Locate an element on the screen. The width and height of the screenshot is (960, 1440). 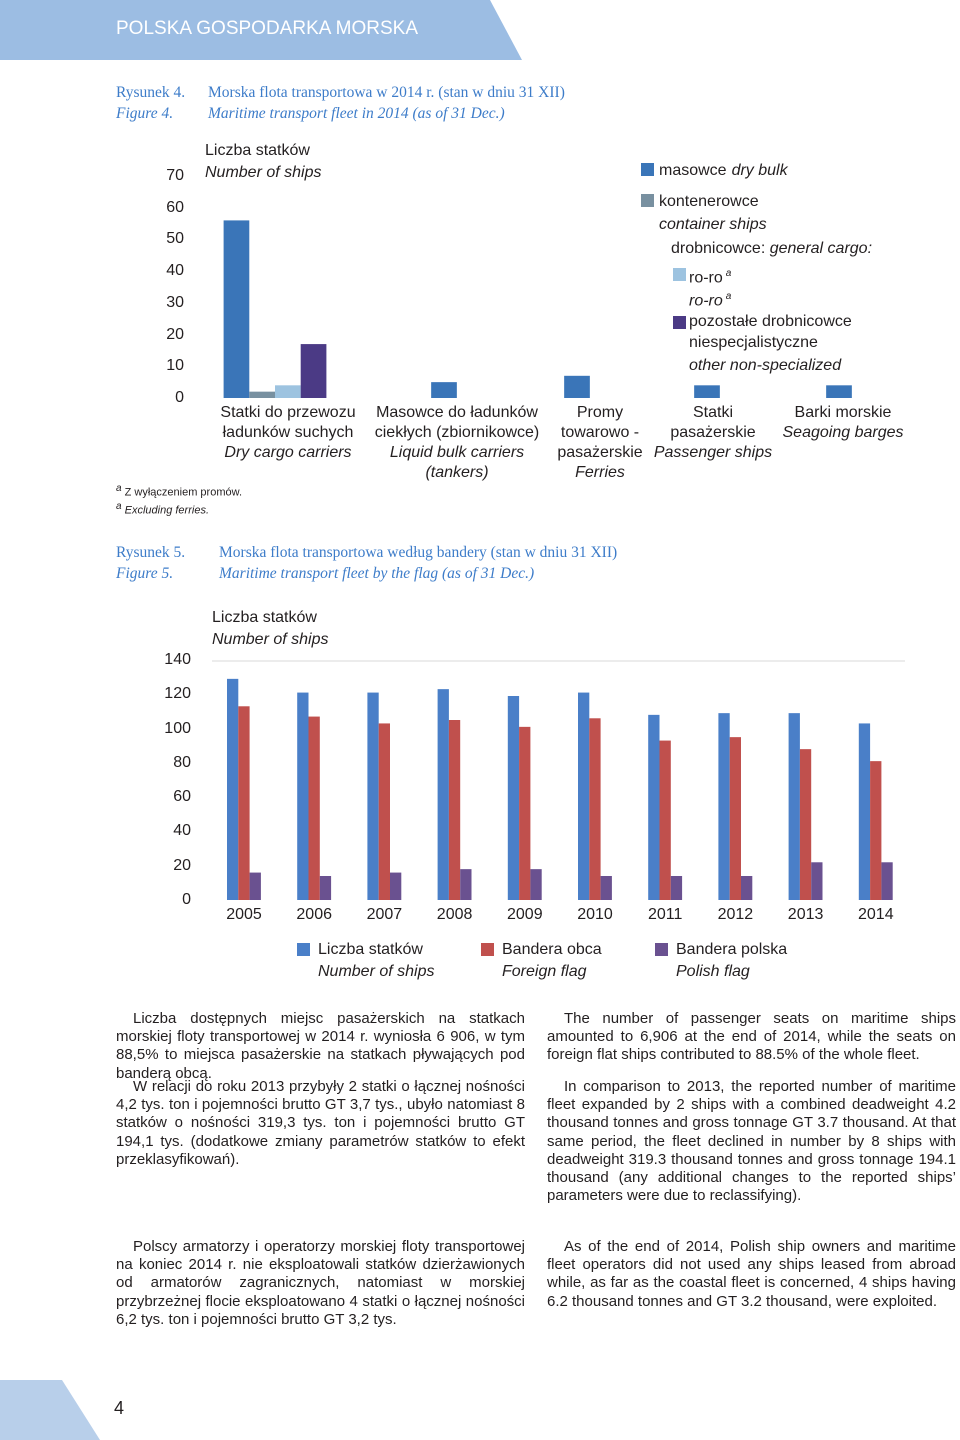
legend-name-en: ro-ro is located at coordinates (706, 301).